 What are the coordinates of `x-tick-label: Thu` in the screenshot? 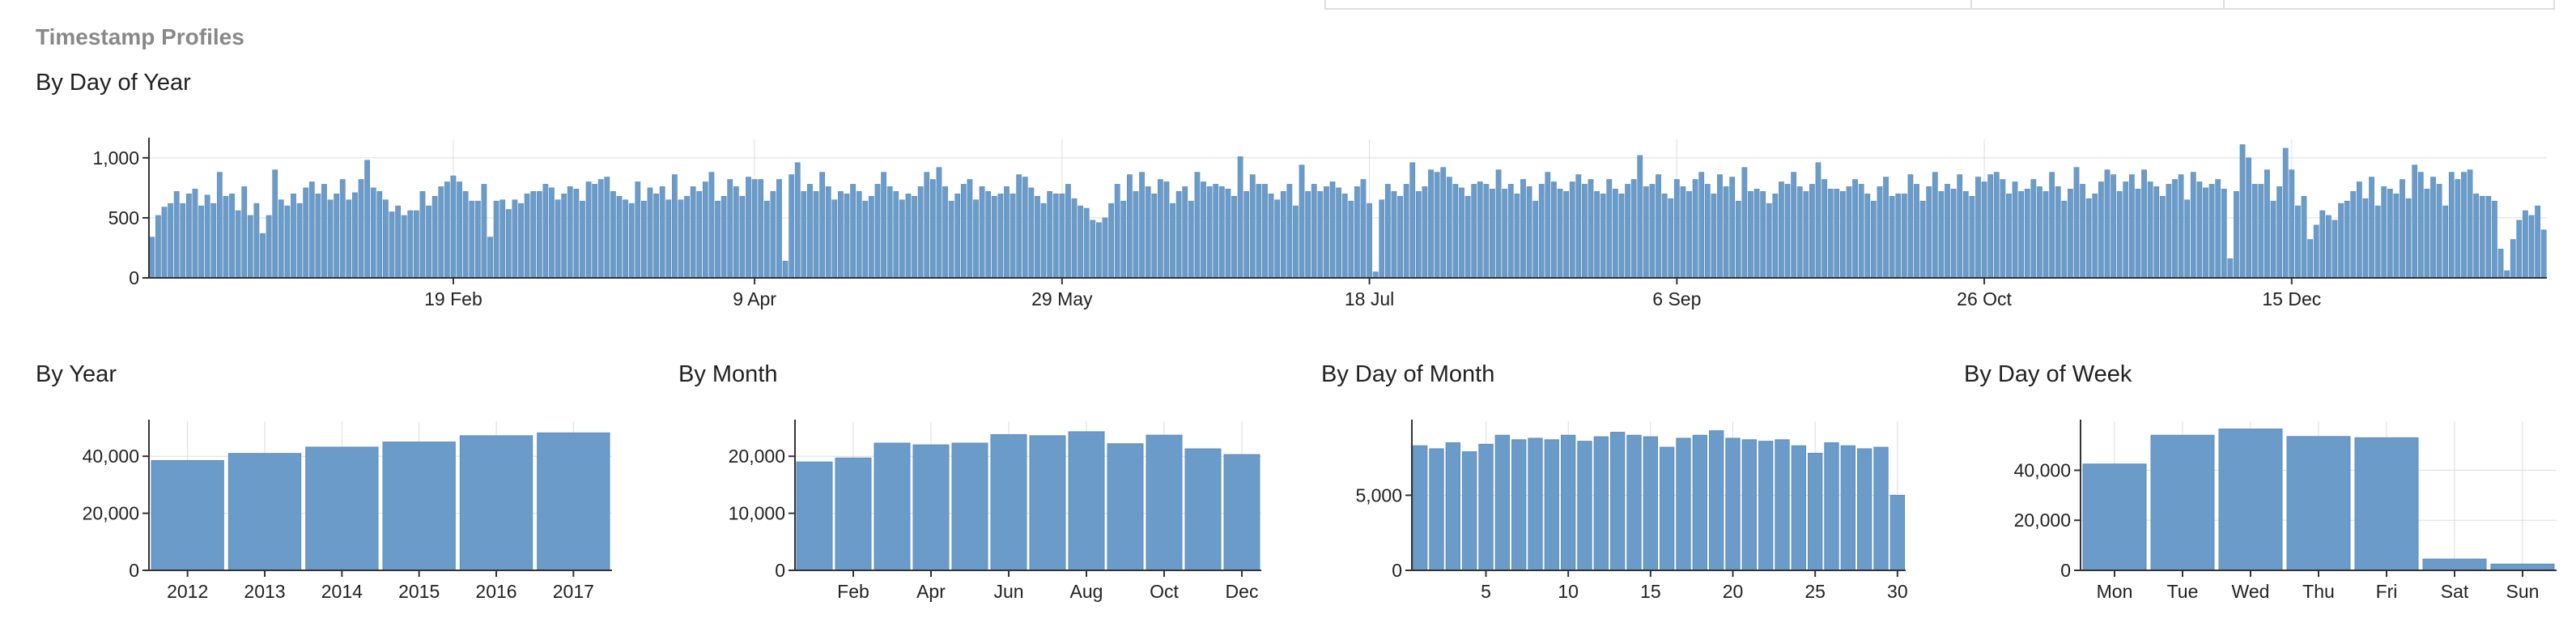 It's located at (2318, 591).